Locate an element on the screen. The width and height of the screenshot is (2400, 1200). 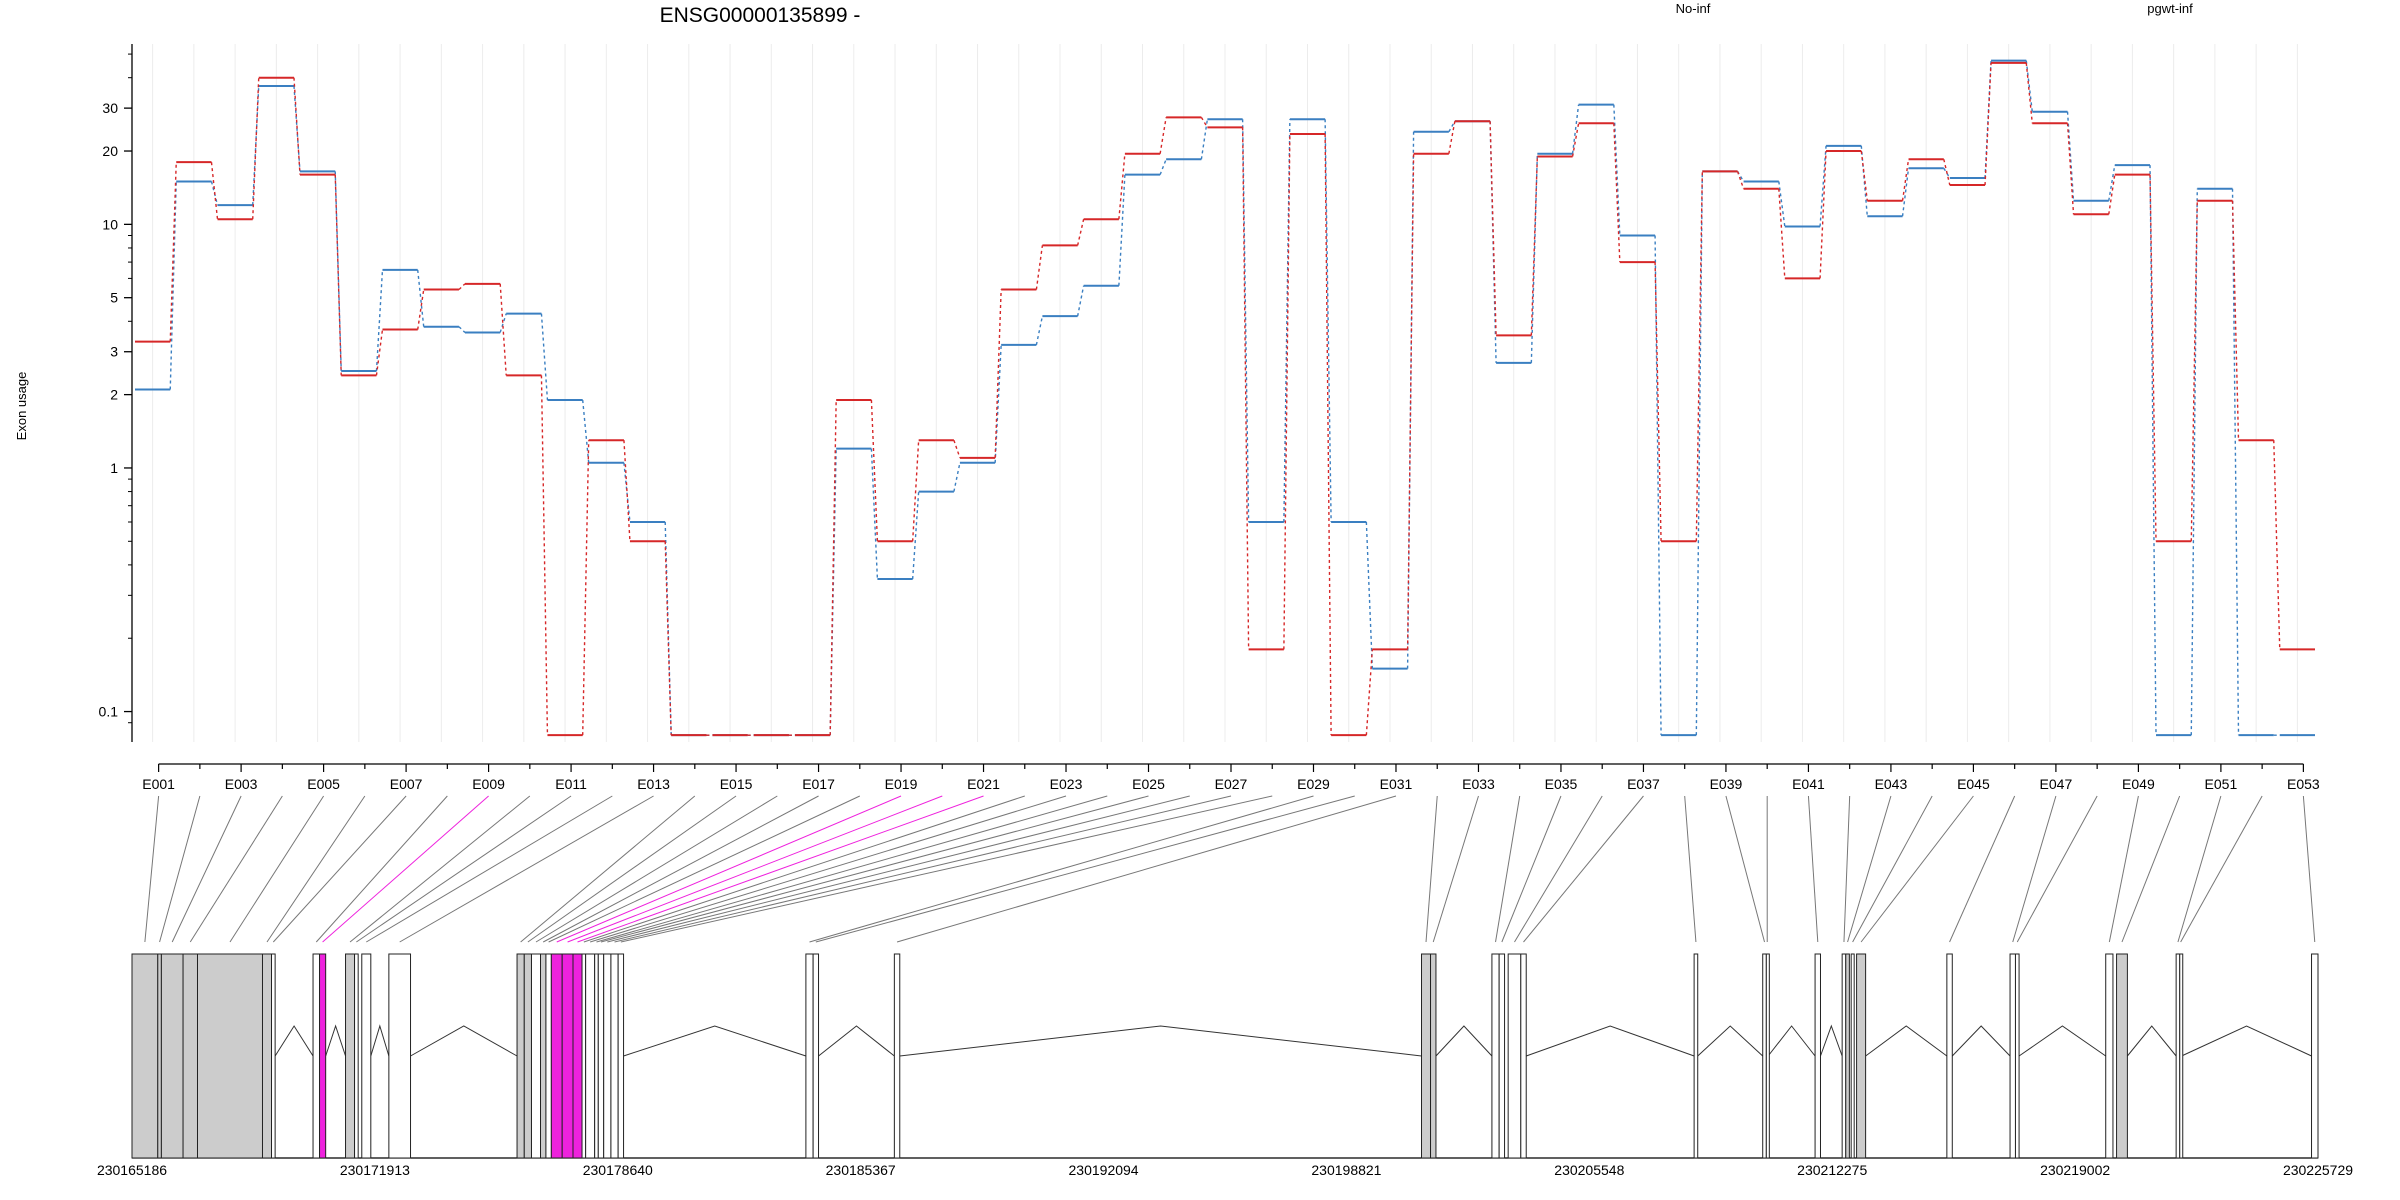
x-tick-label: E009 is located at coordinates (488, 784).